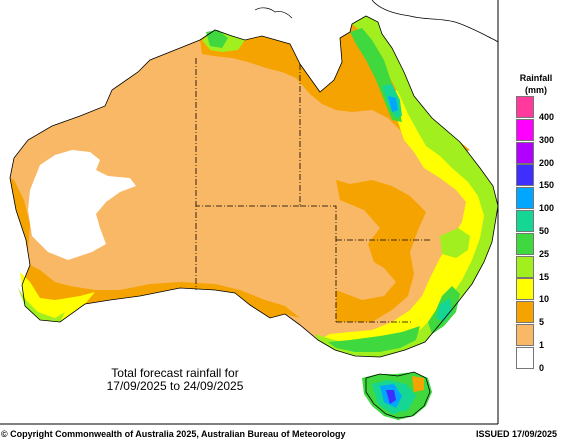 The width and height of the screenshot is (563, 446). I want to click on rain-15mm-southwest, so click(41, 305).